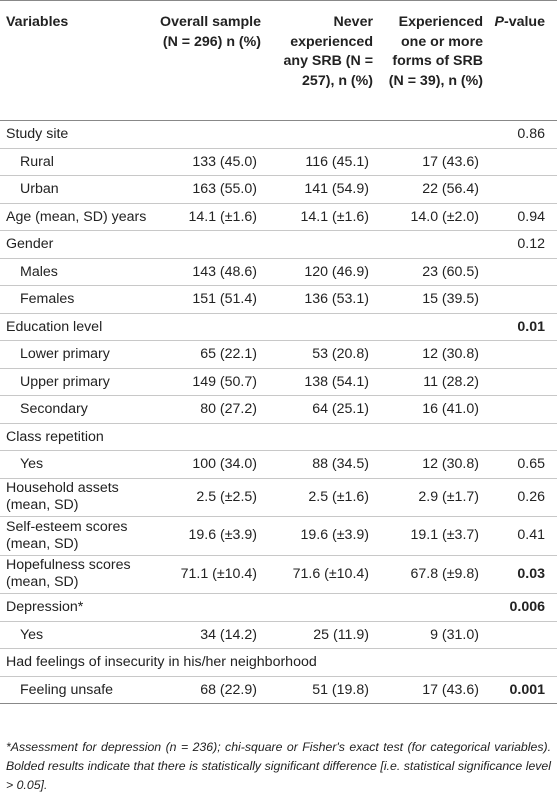 This screenshot has width=557, height=806. What do you see at coordinates (432, 162) in the screenshot?
I see `cell-experienced: 17 (43.6)` at bounding box center [432, 162].